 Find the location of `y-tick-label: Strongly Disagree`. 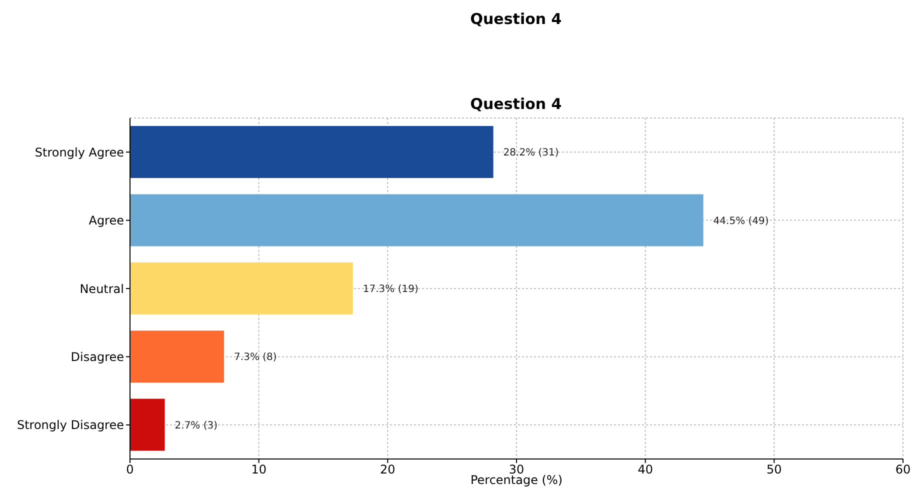

y-tick-label: Strongly Disagree is located at coordinates (70, 425).